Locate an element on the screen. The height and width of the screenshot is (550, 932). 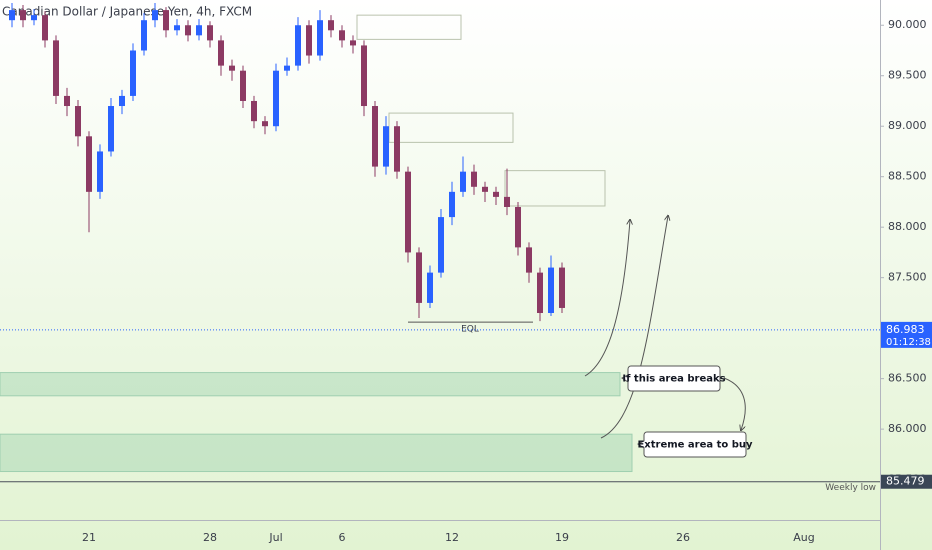
annotations: If this area breaks Extreme area to buy is located at coordinates (668, 337).